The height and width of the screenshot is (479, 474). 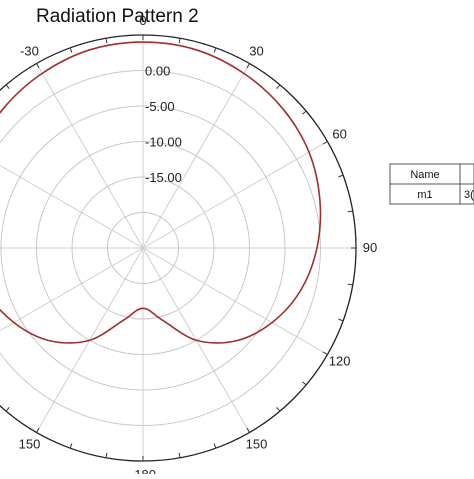 I want to click on table-cell-text: 3(, so click(x=469, y=195).